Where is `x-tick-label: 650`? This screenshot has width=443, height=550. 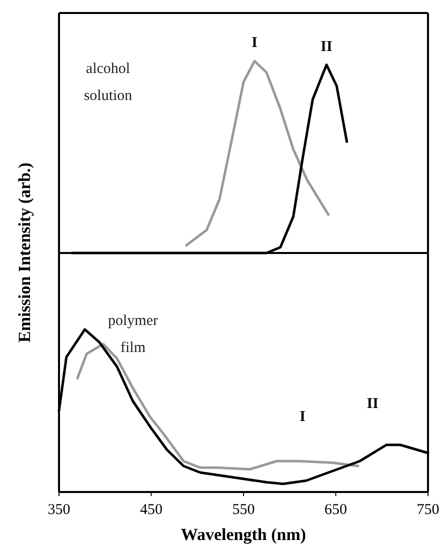 x-tick-label: 650 is located at coordinates (335, 510).